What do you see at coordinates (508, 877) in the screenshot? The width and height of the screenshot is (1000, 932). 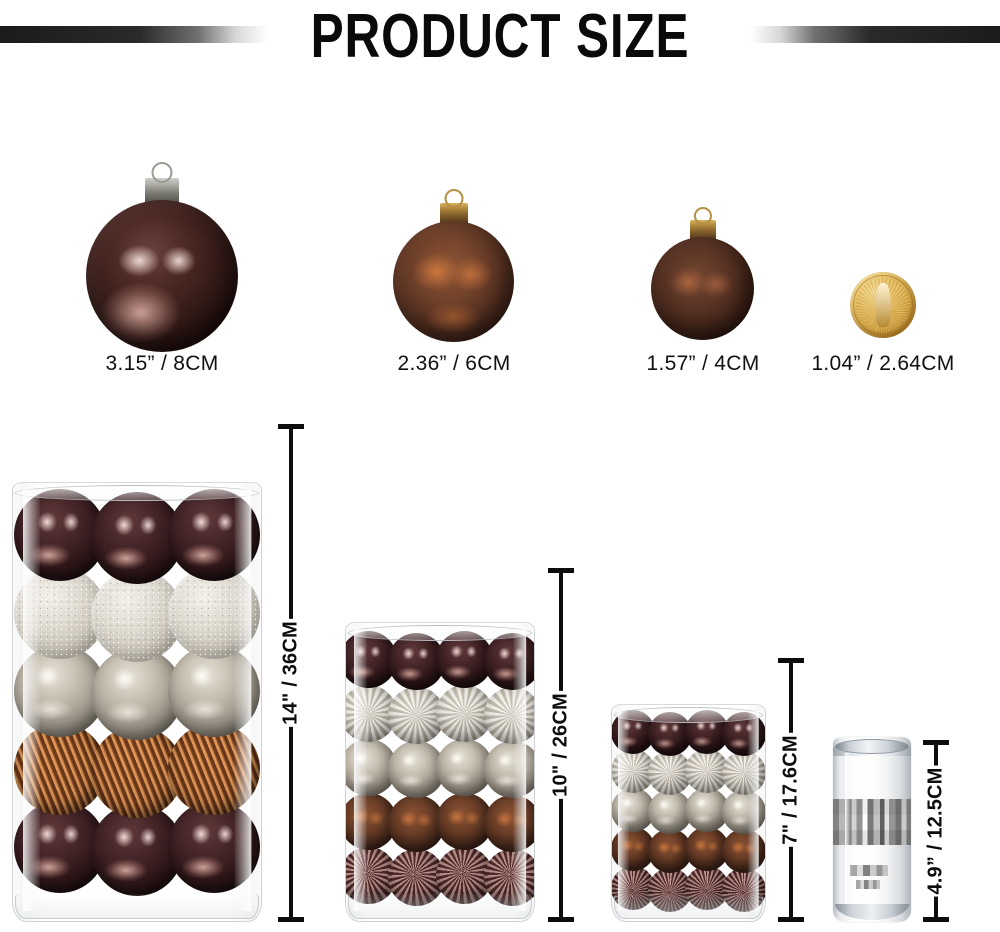 I see `ornament-ball-swirl-rose` at bounding box center [508, 877].